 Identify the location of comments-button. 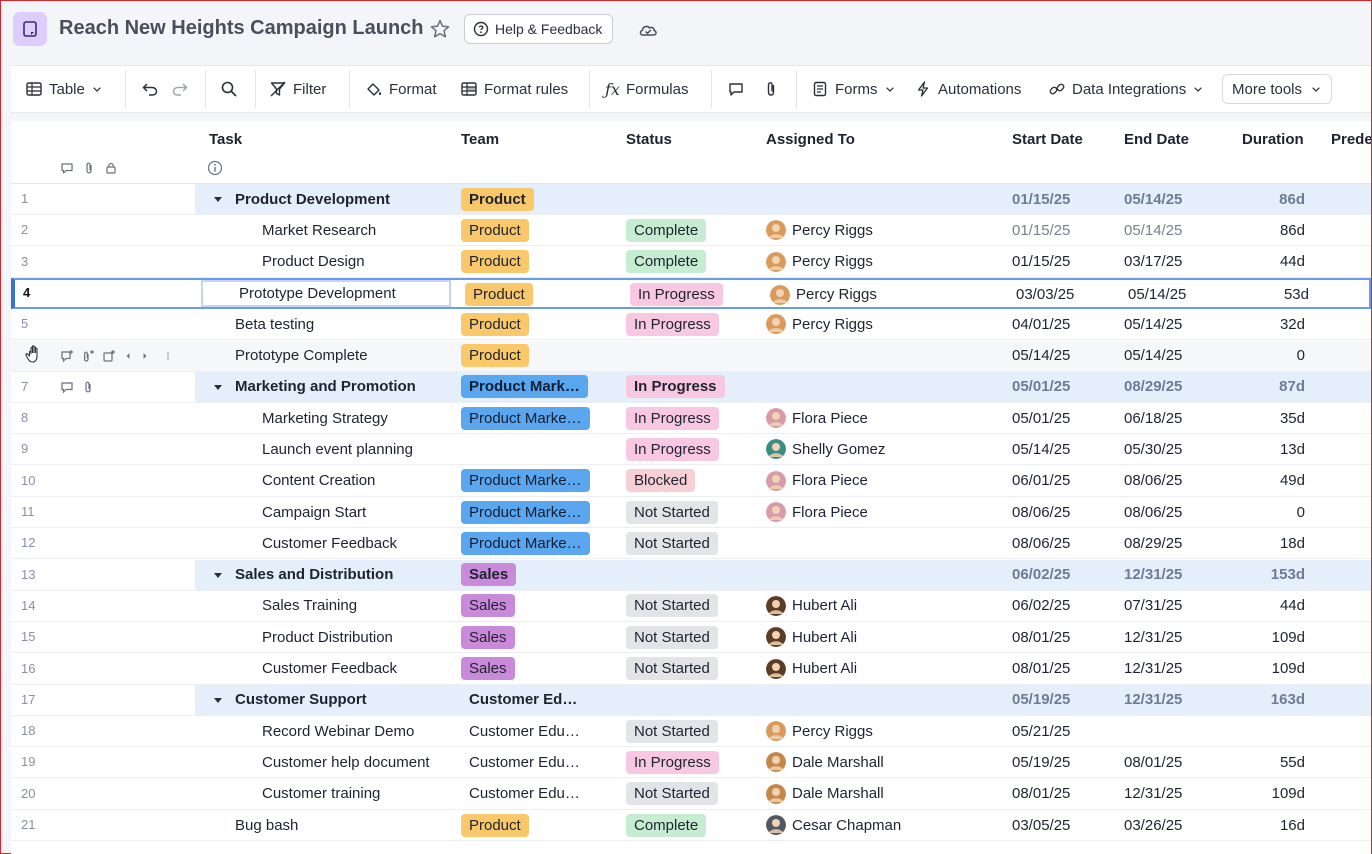
(736, 89).